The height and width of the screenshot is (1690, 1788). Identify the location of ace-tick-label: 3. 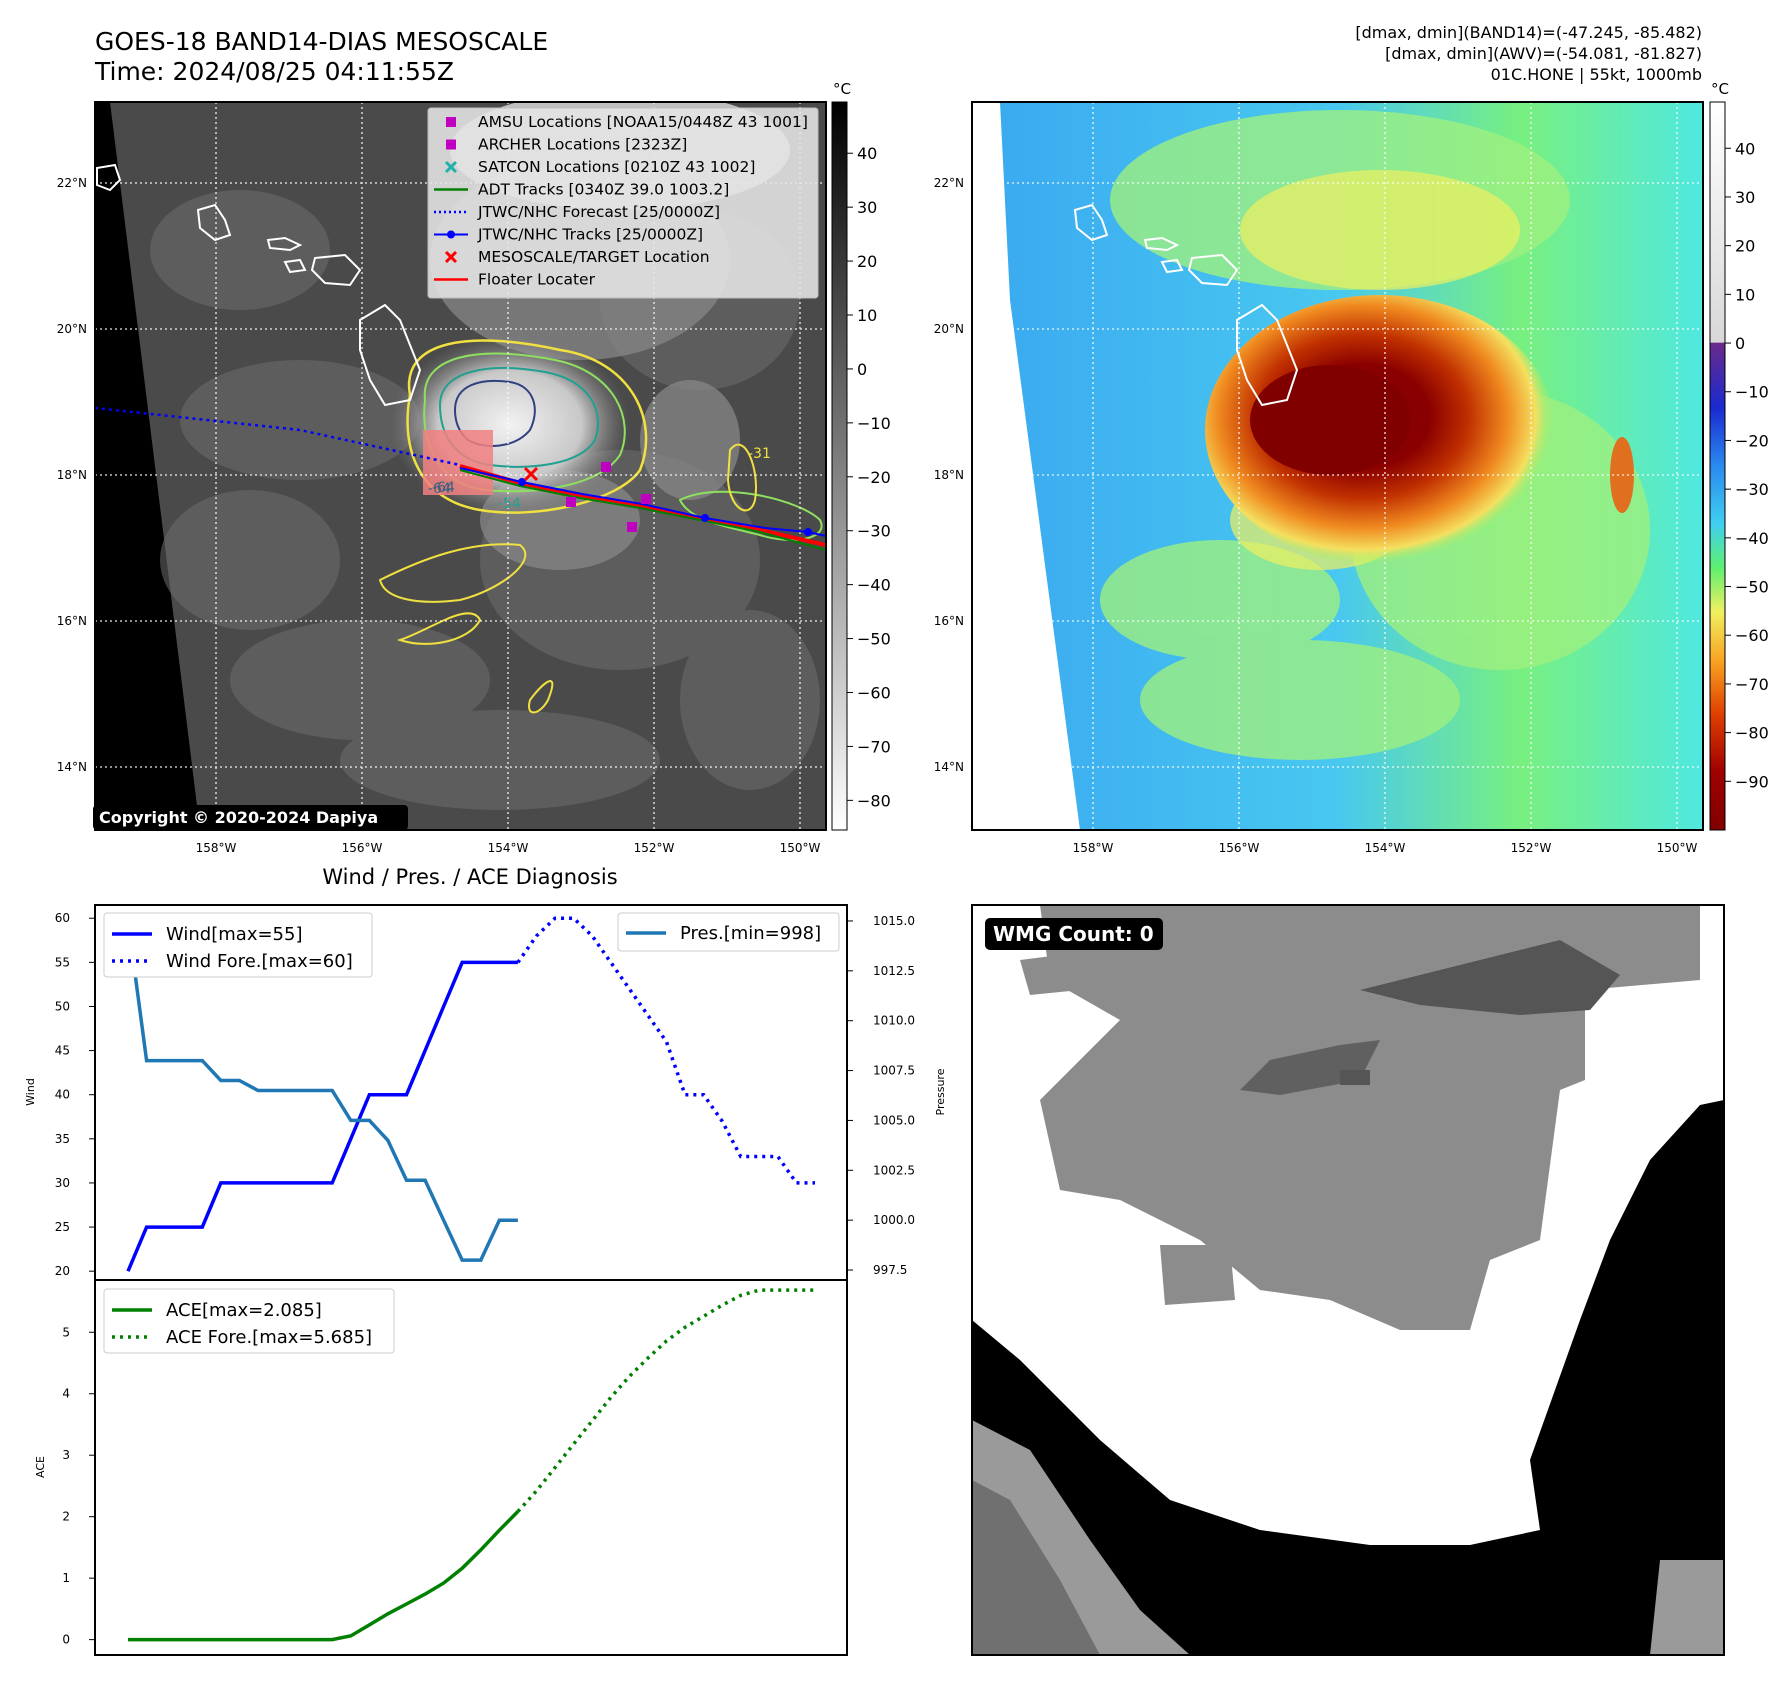
(66, 1455).